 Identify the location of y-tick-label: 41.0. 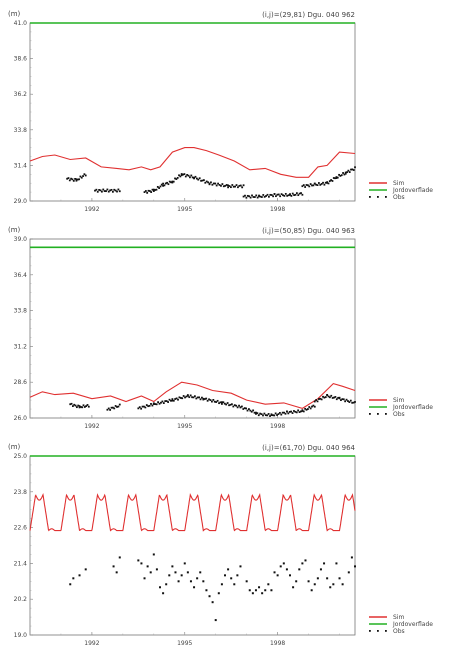
(21, 23).